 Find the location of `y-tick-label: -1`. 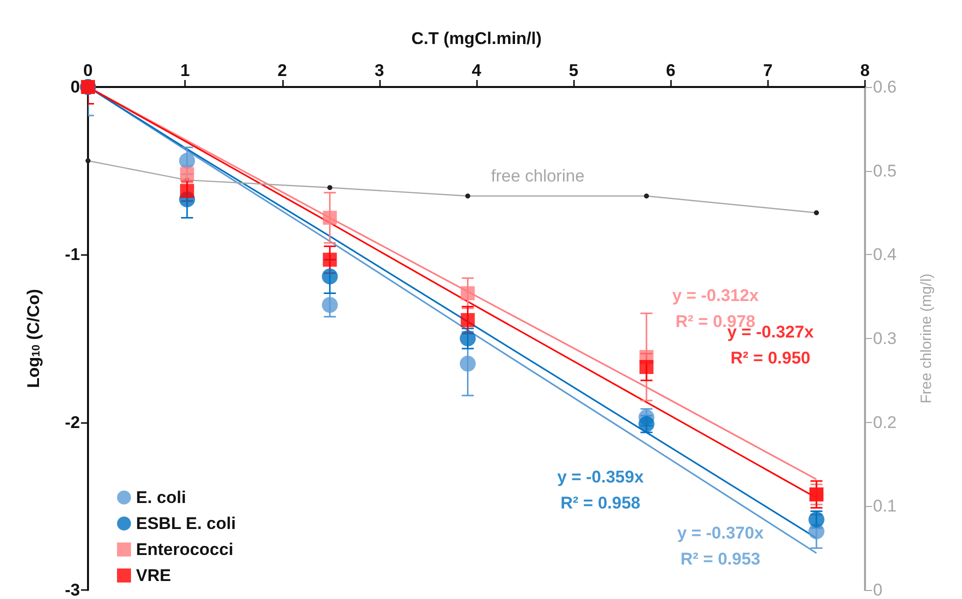

y-tick-label: -1 is located at coordinates (72, 254).